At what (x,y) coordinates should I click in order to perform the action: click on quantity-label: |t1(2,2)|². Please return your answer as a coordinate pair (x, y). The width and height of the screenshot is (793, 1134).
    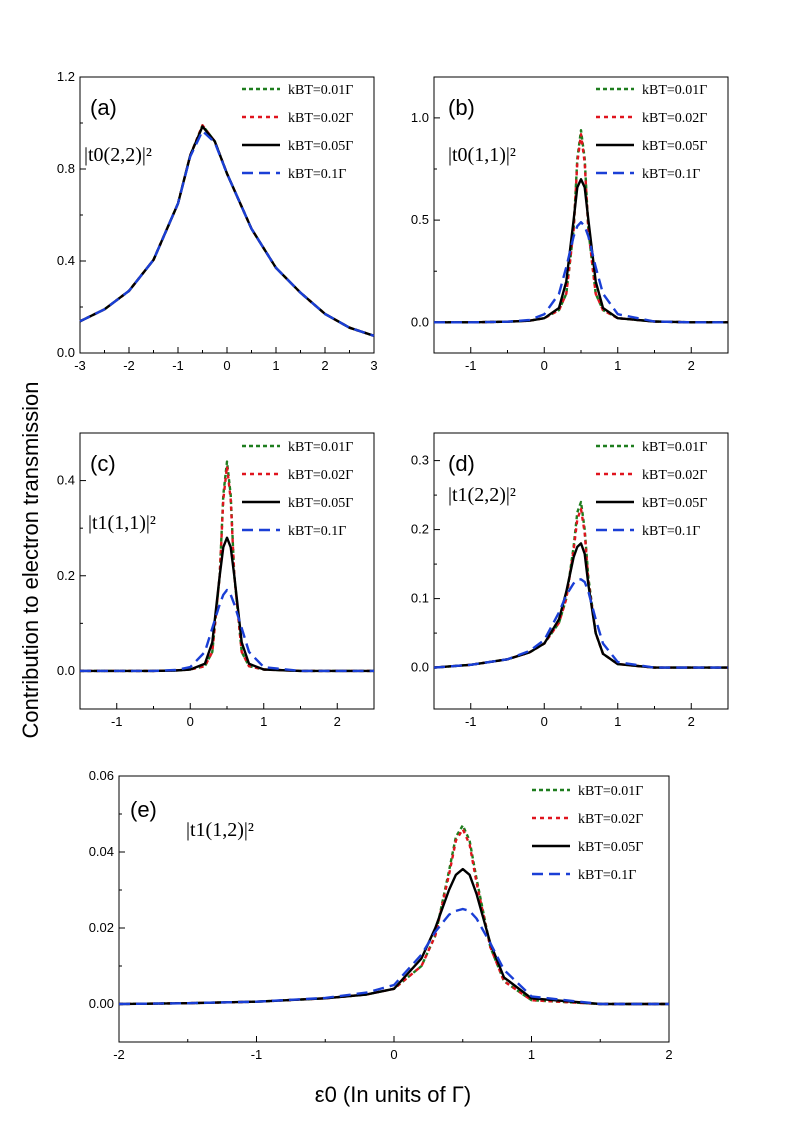
    Looking at the image, I should click on (482, 495).